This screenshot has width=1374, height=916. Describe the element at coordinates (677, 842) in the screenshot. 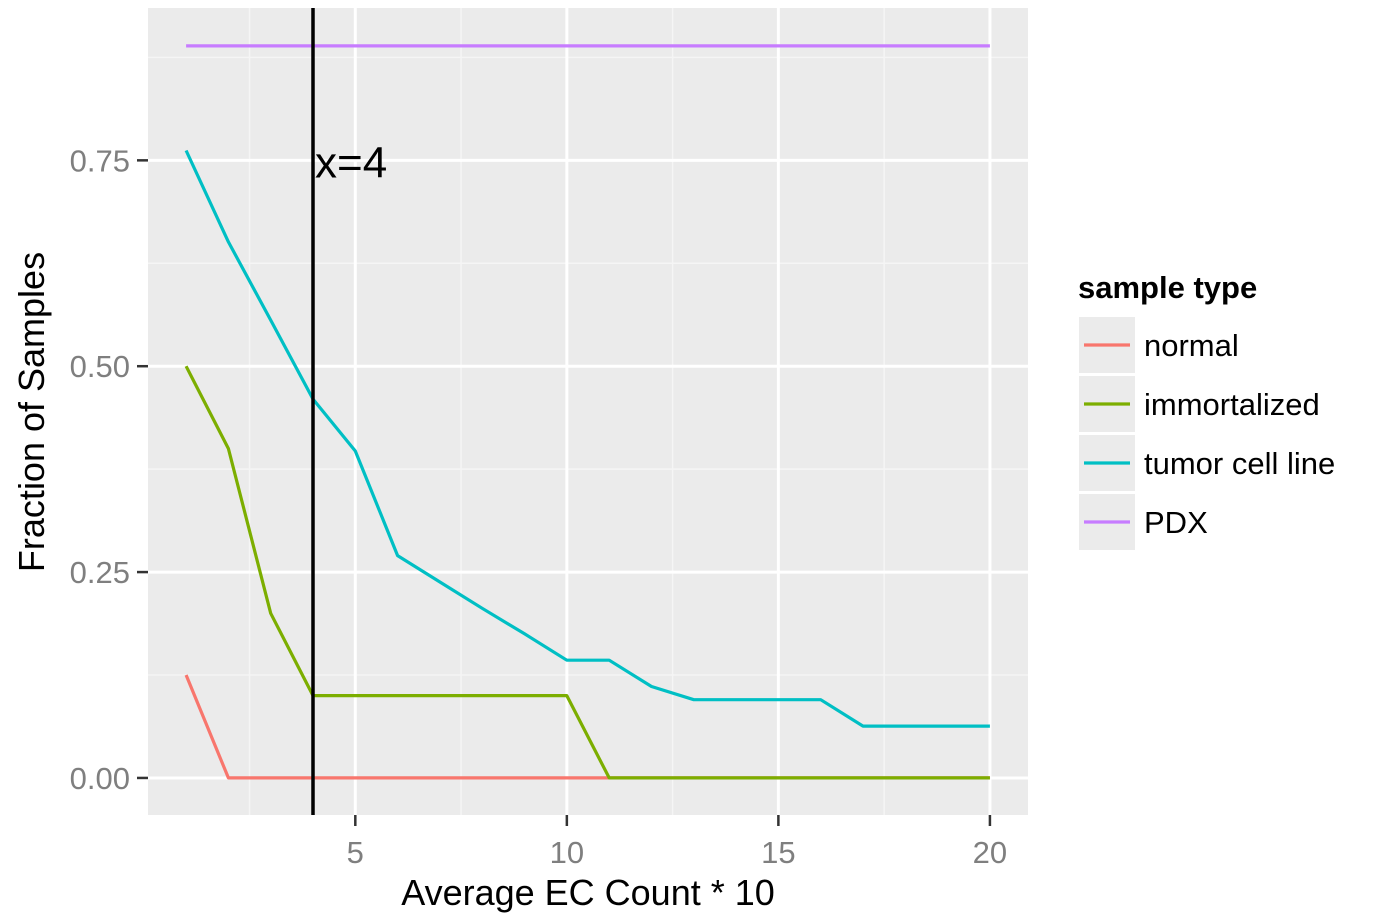

I see `x-axis: 5 10 15 20` at that location.